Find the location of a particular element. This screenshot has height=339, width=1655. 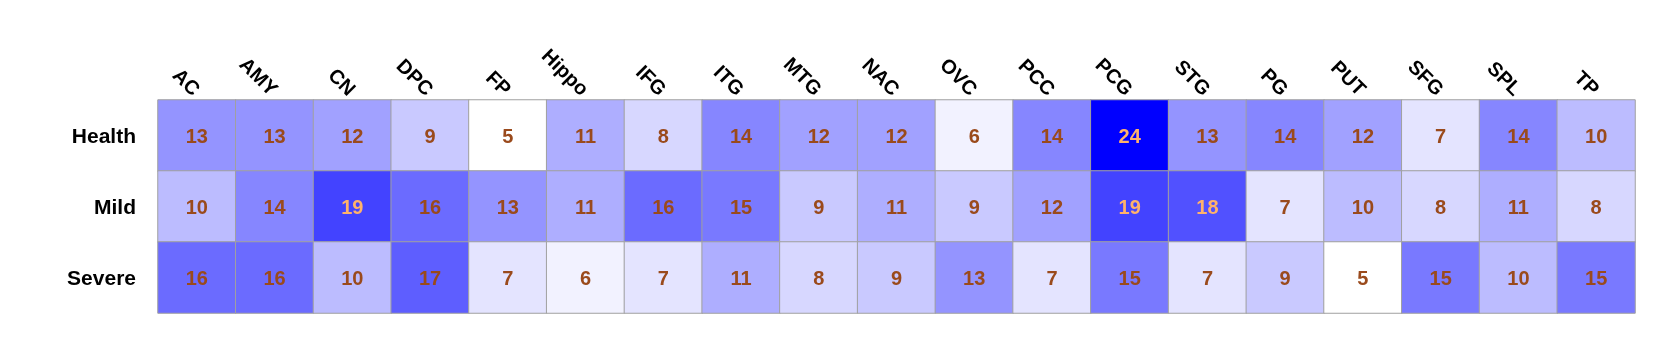

data-label: 18 is located at coordinates (1207, 206).